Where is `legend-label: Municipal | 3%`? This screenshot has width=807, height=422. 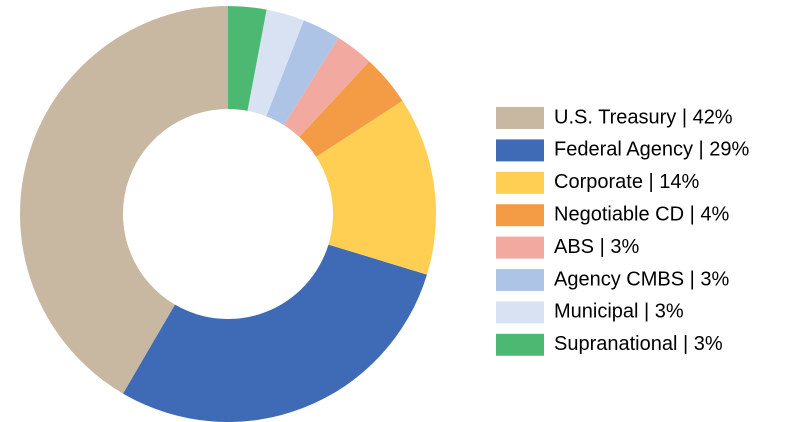 legend-label: Municipal | 3% is located at coordinates (619, 312).